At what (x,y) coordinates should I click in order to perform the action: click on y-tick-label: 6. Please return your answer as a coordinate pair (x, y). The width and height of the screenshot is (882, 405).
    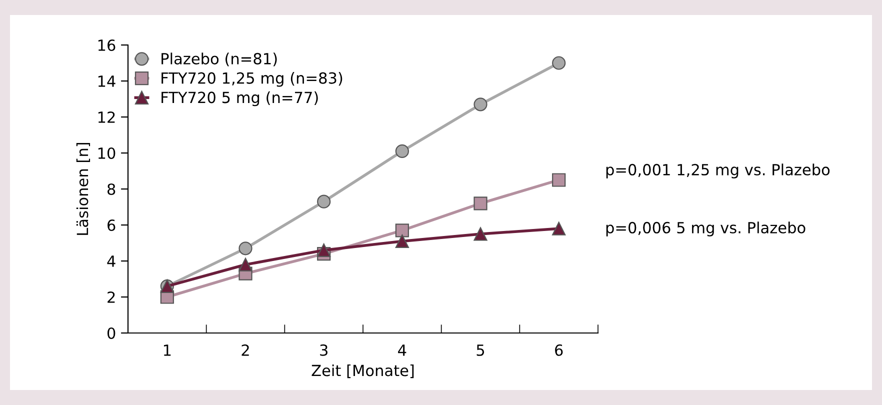
    Looking at the image, I should click on (112, 225).